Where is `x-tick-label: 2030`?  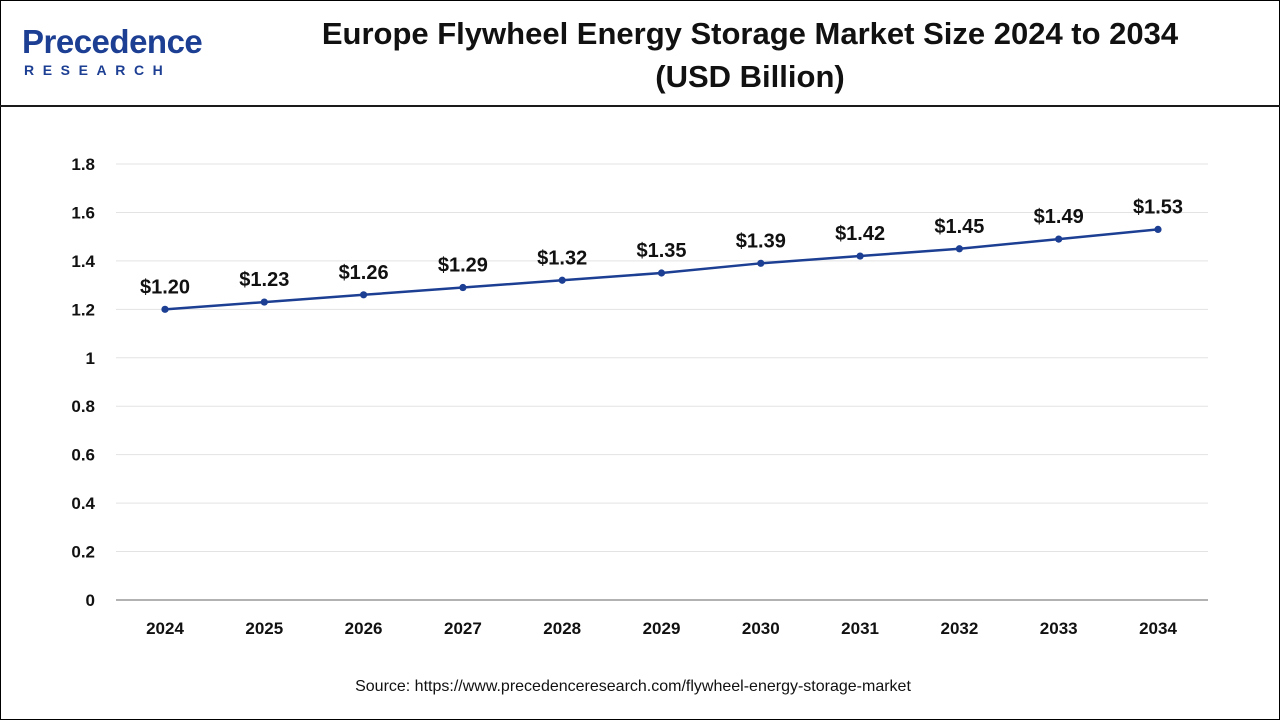 x-tick-label: 2030 is located at coordinates (761, 628).